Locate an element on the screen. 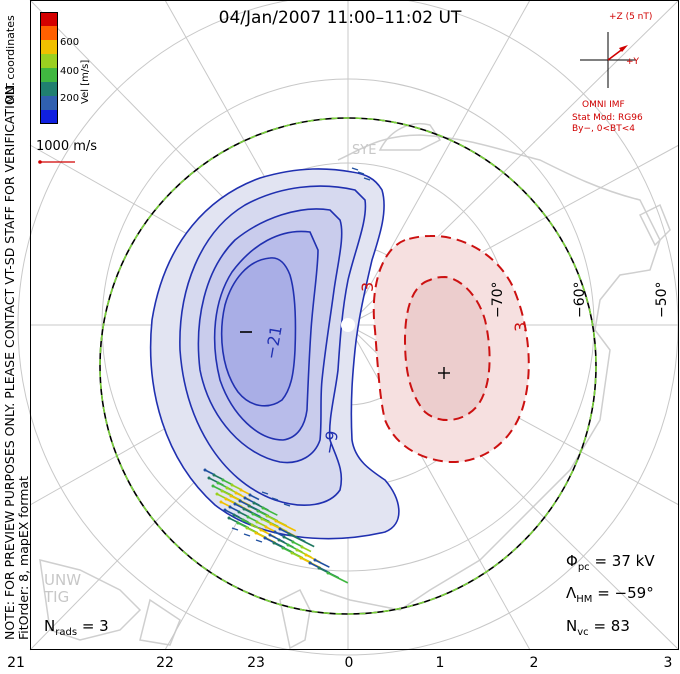 This screenshot has width=680, height=674. contour-label-minus9: −9 is located at coordinates (330, 442).